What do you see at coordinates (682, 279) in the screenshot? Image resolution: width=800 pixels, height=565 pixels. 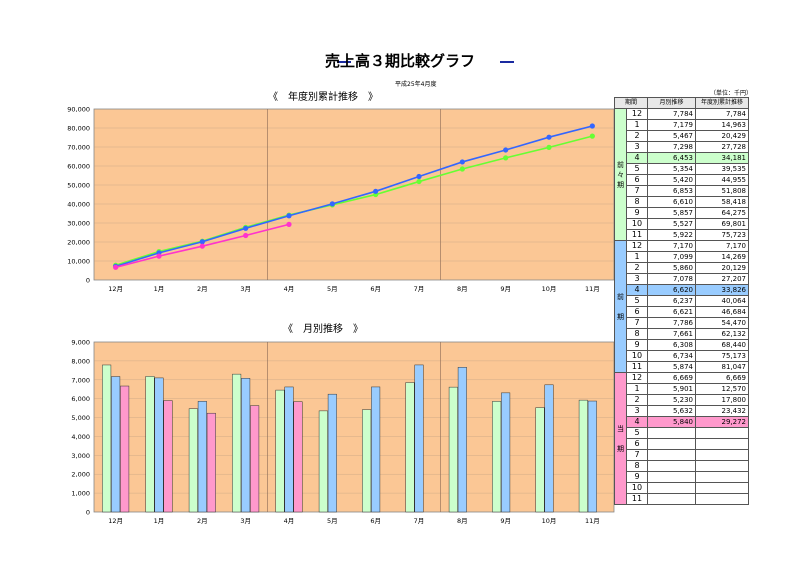 I see `table-row: 3 7,078 27,207` at bounding box center [682, 279].